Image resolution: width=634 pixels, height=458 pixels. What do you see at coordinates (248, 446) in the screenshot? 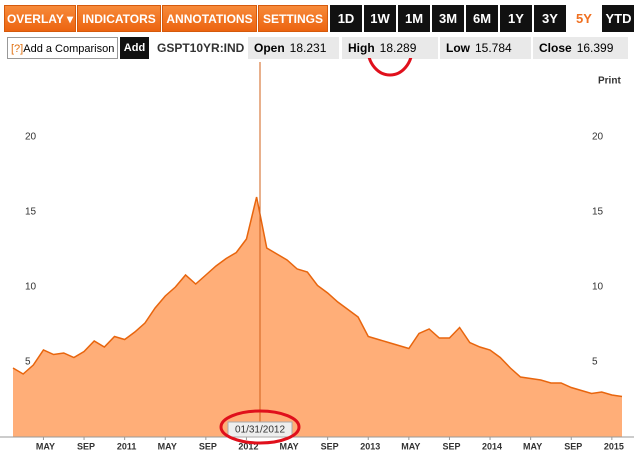
I see `x-tick-label: 2012` at bounding box center [248, 446].